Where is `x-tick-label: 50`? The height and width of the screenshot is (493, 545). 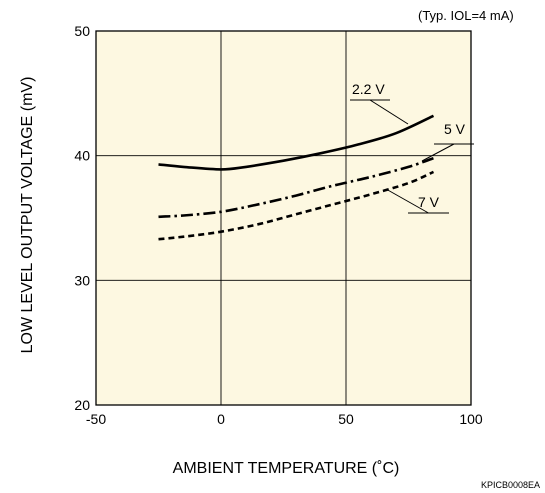
x-tick-label: 50 is located at coordinates (346, 419).